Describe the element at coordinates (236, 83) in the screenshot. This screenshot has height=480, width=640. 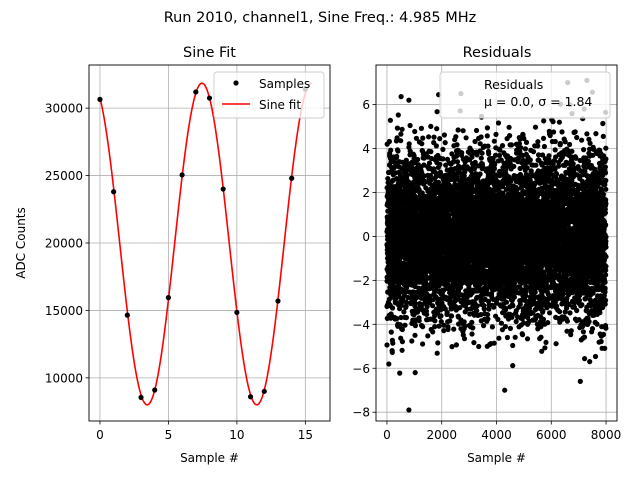
I see `legend-samples-marker` at that location.